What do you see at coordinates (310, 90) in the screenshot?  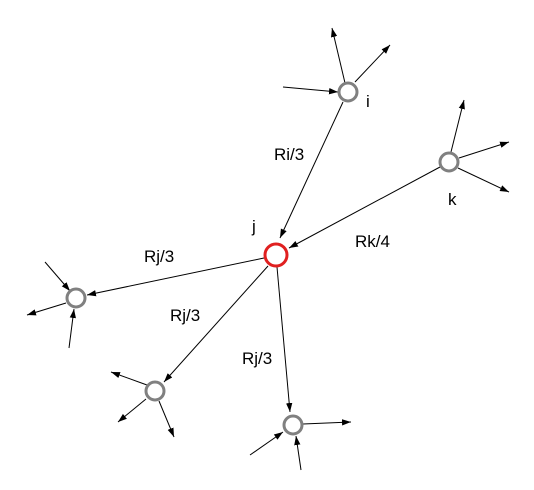 I see `edge-in-to-i` at bounding box center [310, 90].